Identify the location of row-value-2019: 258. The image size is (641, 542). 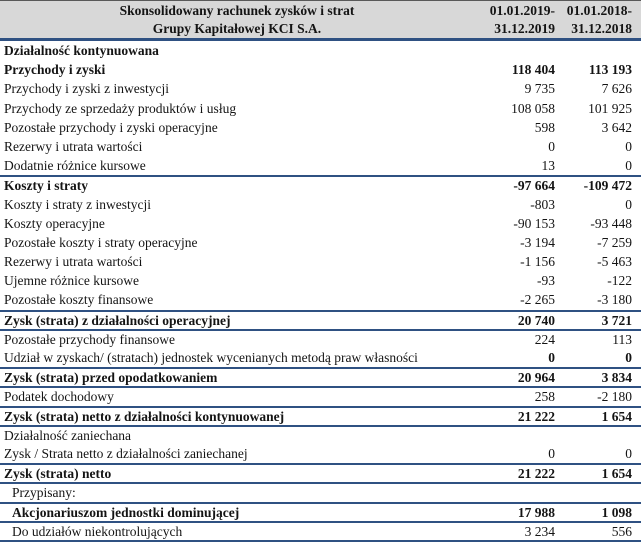
(544, 397).